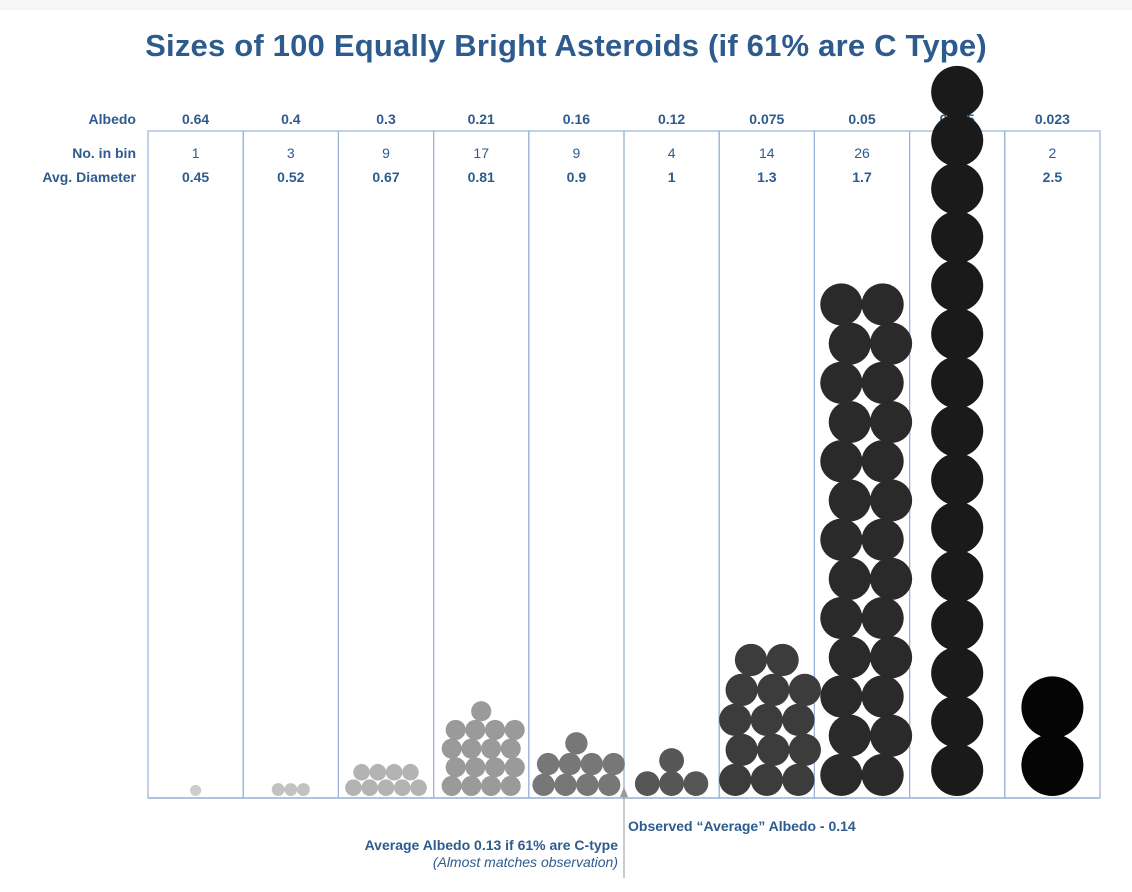  I want to click on count-label: 1, so click(196, 153).